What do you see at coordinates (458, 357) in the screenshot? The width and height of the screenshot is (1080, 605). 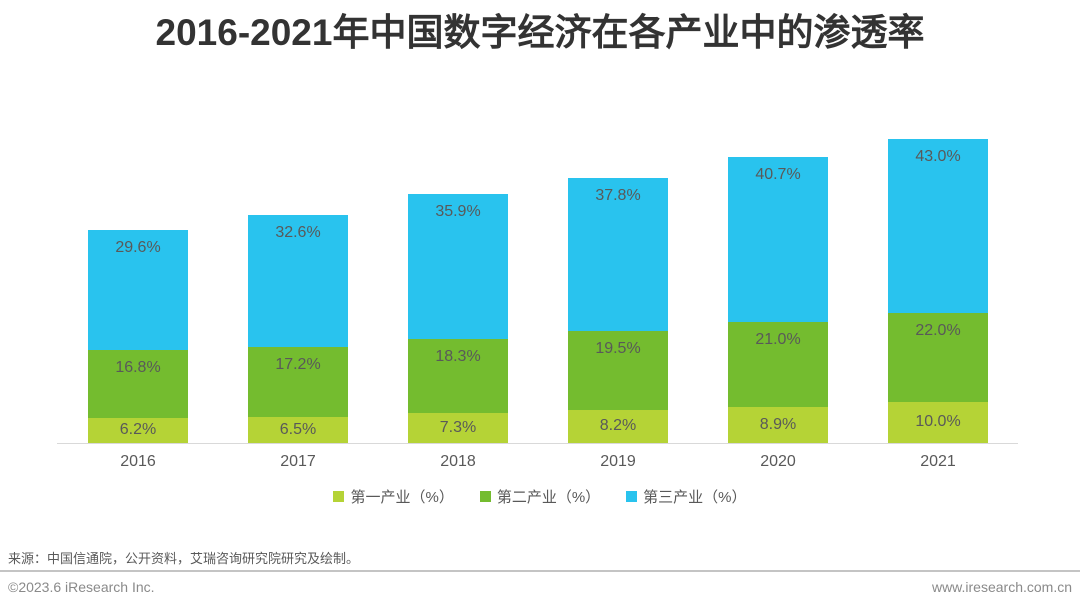 I see `value-label: 18.3%` at bounding box center [458, 357].